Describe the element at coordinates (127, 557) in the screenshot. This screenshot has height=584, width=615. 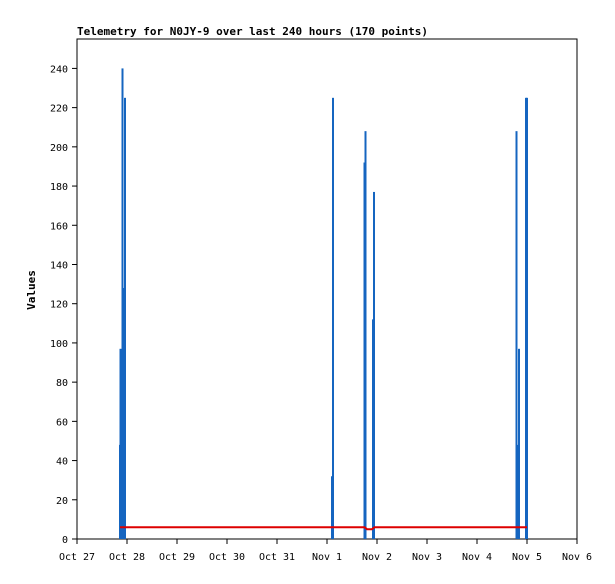
I see `x-tick-label: Oct 28` at that location.